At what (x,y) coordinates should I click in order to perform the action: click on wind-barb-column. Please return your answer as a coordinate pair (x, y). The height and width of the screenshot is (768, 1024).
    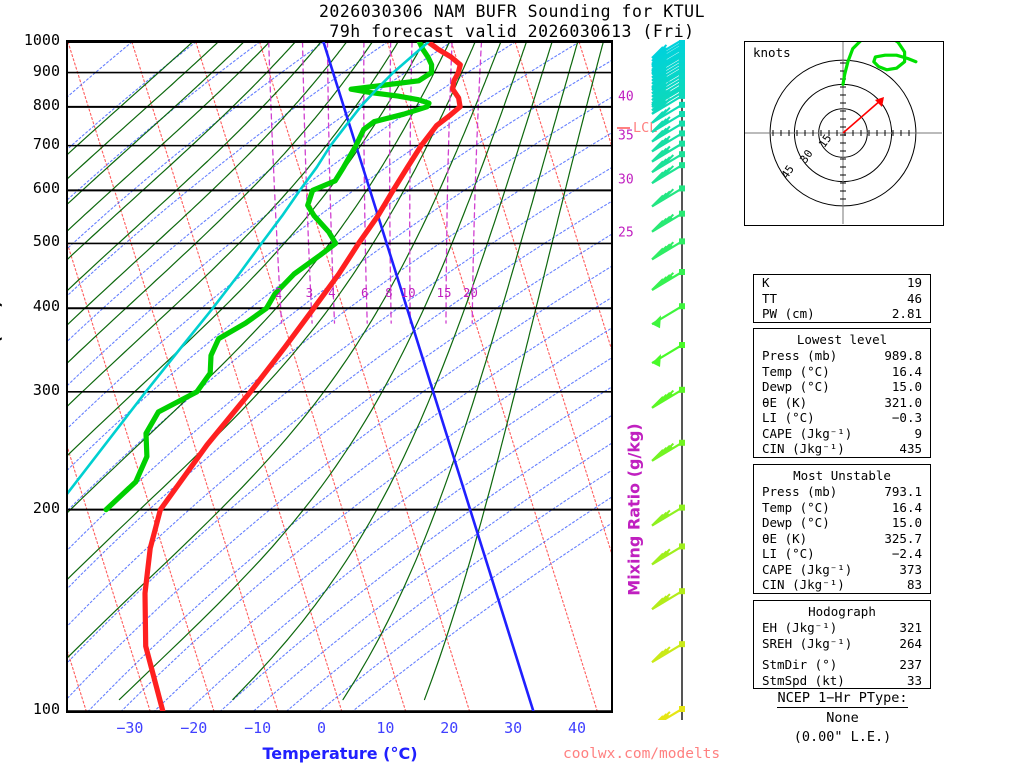
    Looking at the image, I should click on (680, 382).